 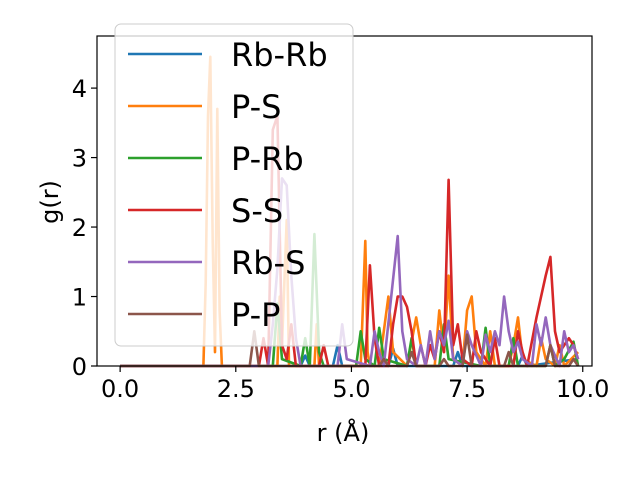 I want to click on x-tick-label: 2.5, so click(x=236, y=389).